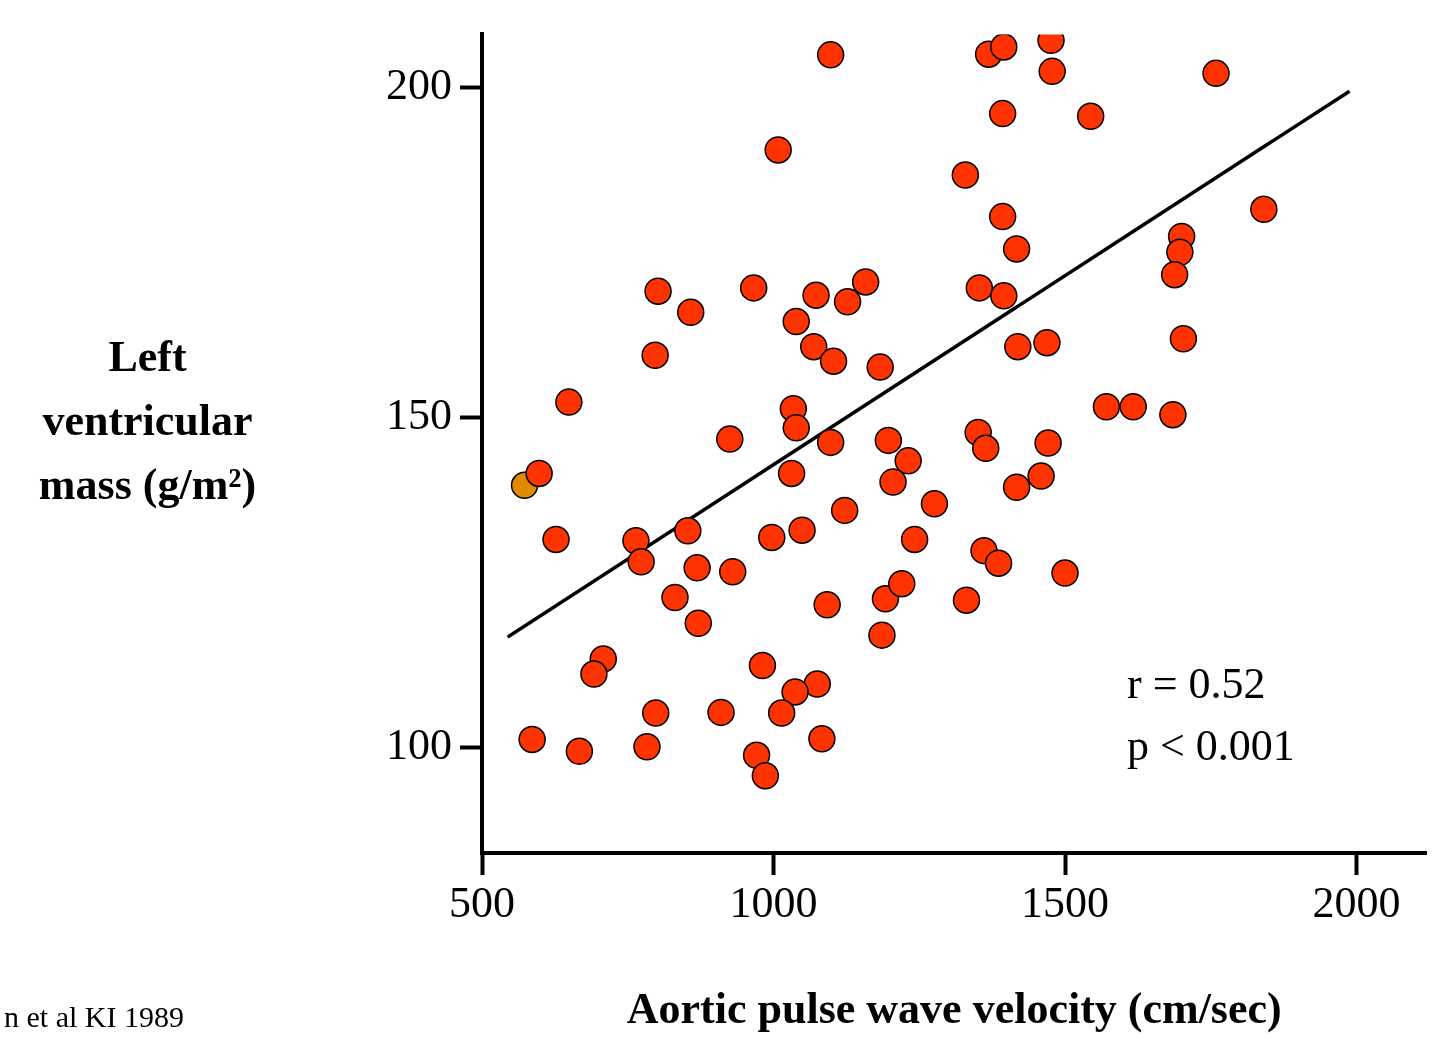 Image resolution: width=1441 pixels, height=1042 pixels. What do you see at coordinates (773, 902) in the screenshot?
I see `x-tick-label: 1000` at bounding box center [773, 902].